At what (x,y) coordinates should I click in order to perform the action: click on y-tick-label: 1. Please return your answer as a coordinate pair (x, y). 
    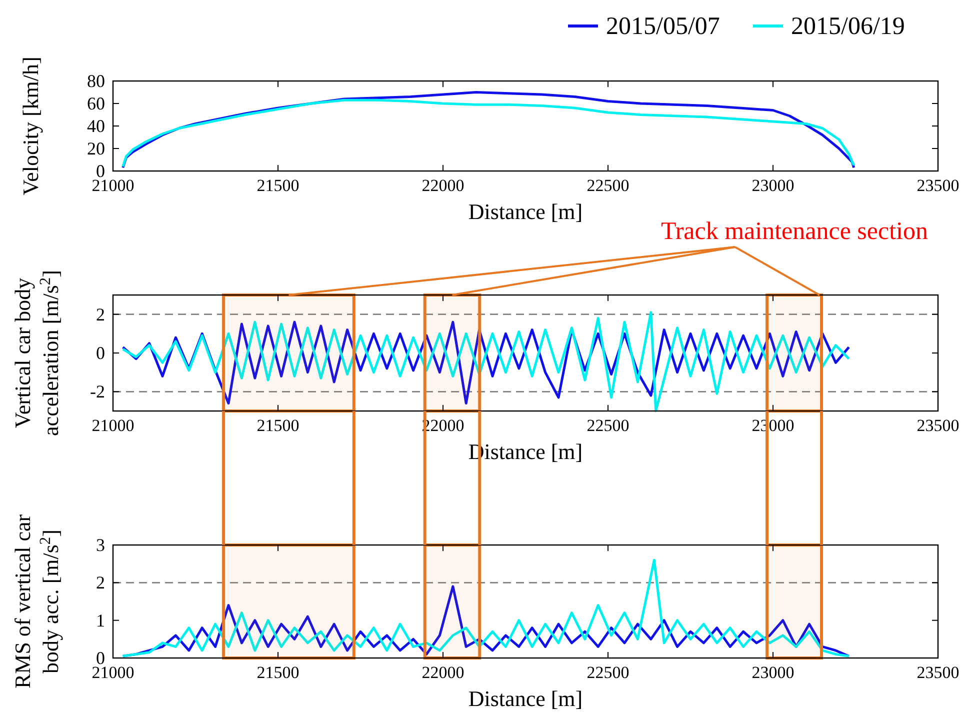
    Looking at the image, I should click on (100, 620).